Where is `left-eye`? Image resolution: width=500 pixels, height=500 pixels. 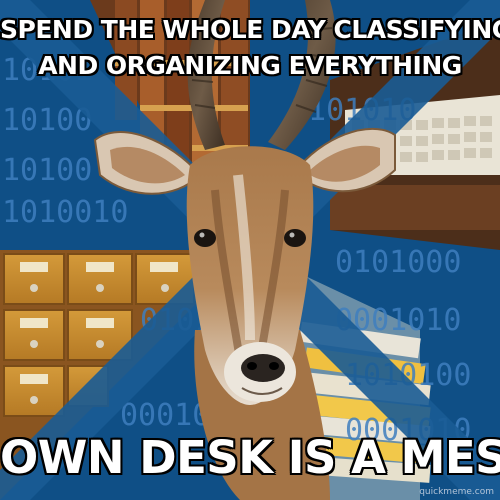 left-eye is located at coordinates (205, 238).